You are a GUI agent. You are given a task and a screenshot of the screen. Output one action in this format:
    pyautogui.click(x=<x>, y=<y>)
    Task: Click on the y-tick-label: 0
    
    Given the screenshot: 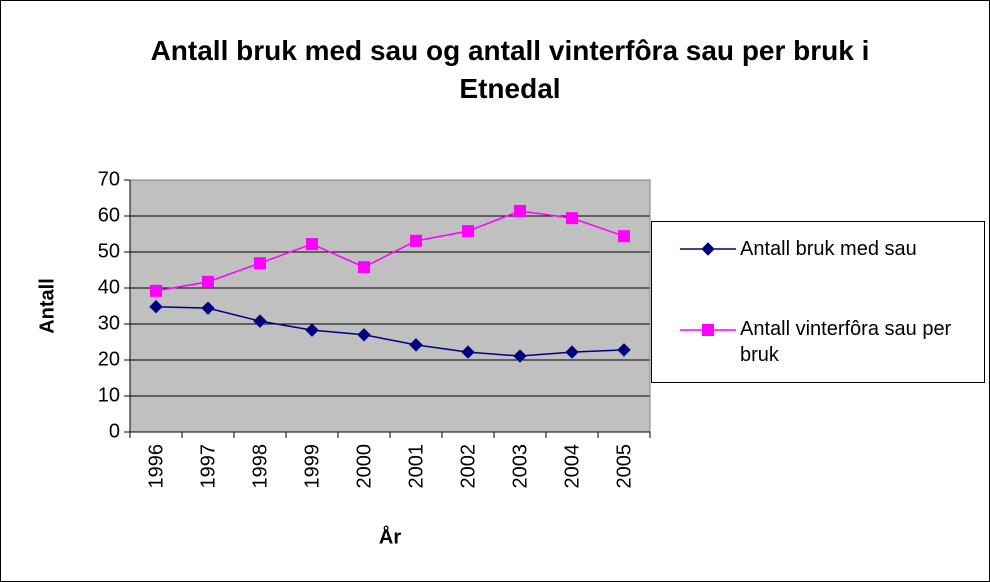 What is the action you would take?
    pyautogui.click(x=114, y=431)
    